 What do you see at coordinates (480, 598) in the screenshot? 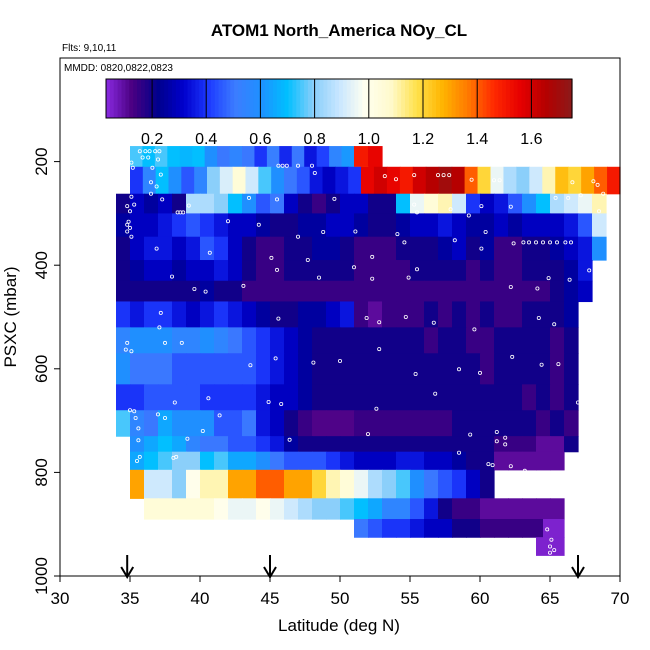
I see `x-tick-label: 60` at bounding box center [480, 598].